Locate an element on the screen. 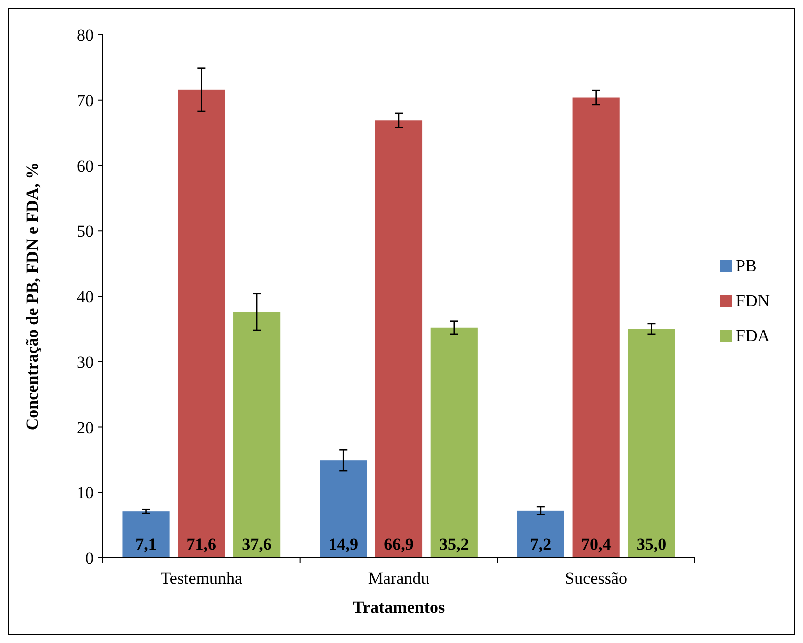  y-tick-label: 60 is located at coordinates (85, 166).